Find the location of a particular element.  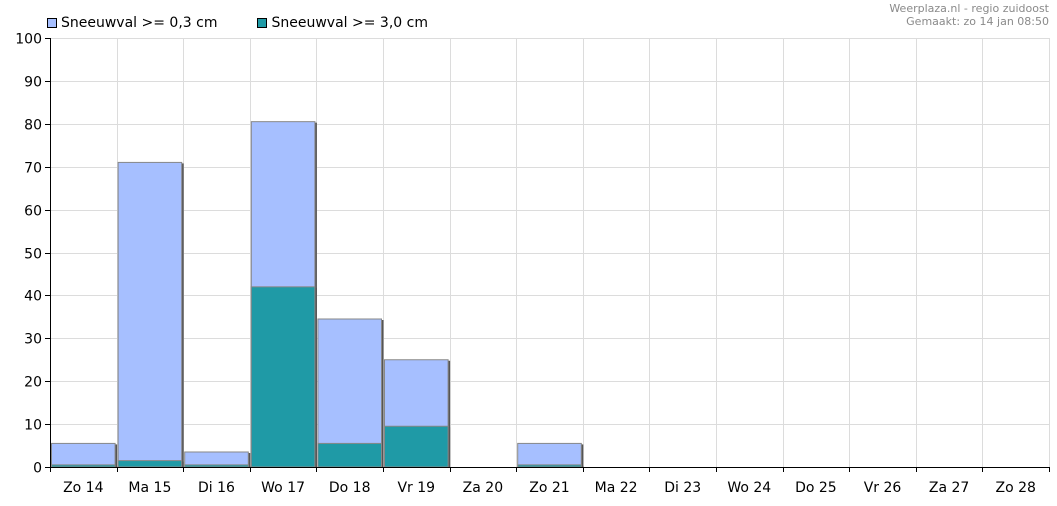

x-tick-label: Di 23 is located at coordinates (682, 488).